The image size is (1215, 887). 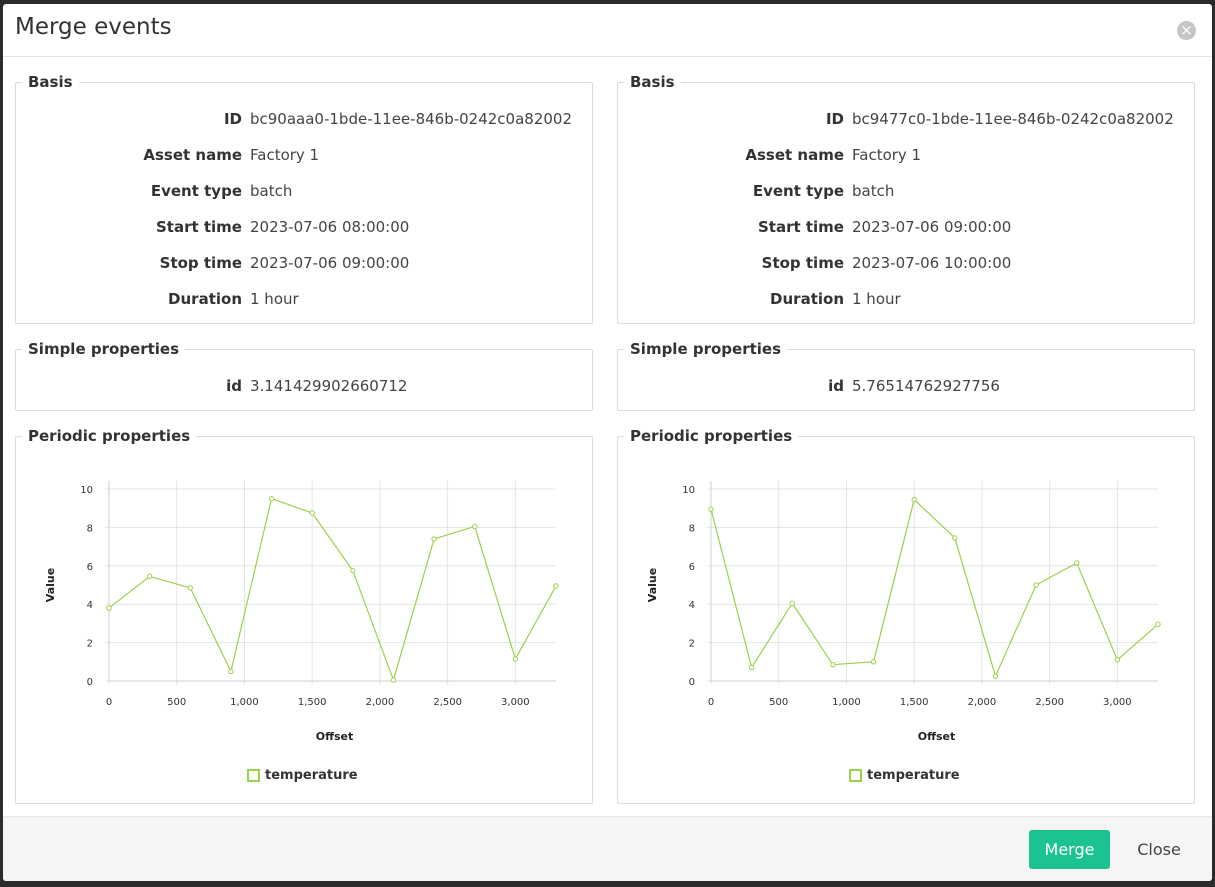 I want to click on legend-swatch-icon, so click(x=855, y=775).